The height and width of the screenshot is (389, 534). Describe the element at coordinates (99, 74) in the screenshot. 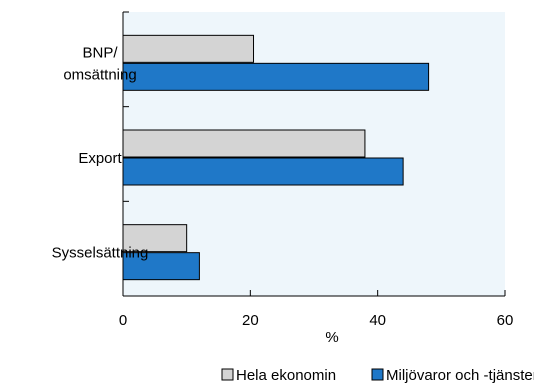

I see `category-label-0-1: omsättning` at that location.